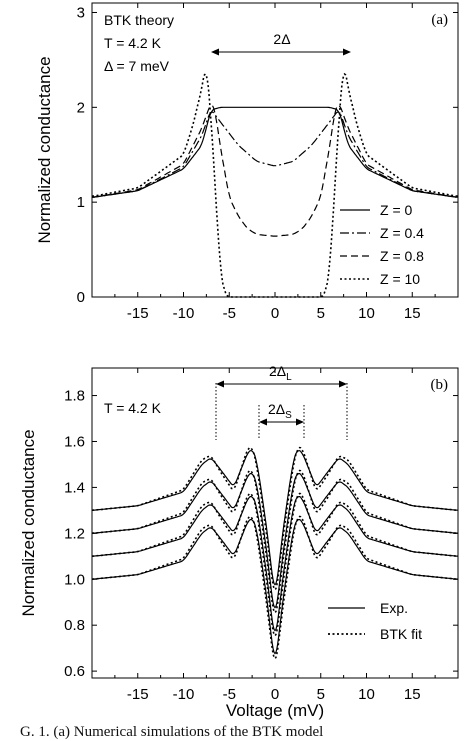 Image resolution: width=474 pixels, height=741 pixels. What do you see at coordinates (401, 634) in the screenshot?
I see `legend-b-label: BTK fit` at bounding box center [401, 634].